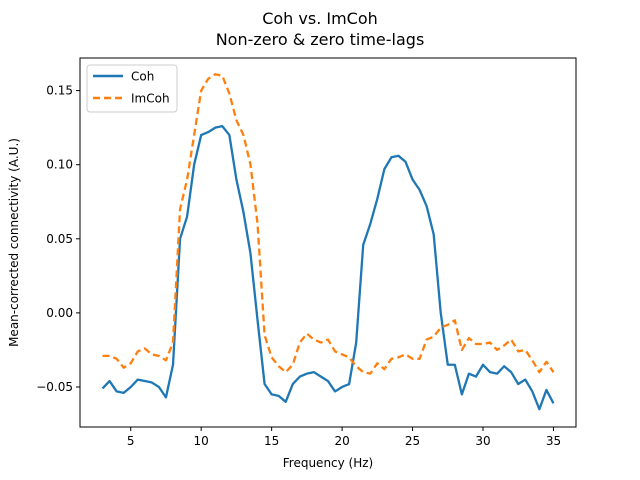 The image size is (640, 480). What do you see at coordinates (328, 463) in the screenshot?
I see `x-axis-label: Frequency (Hz)` at bounding box center [328, 463].